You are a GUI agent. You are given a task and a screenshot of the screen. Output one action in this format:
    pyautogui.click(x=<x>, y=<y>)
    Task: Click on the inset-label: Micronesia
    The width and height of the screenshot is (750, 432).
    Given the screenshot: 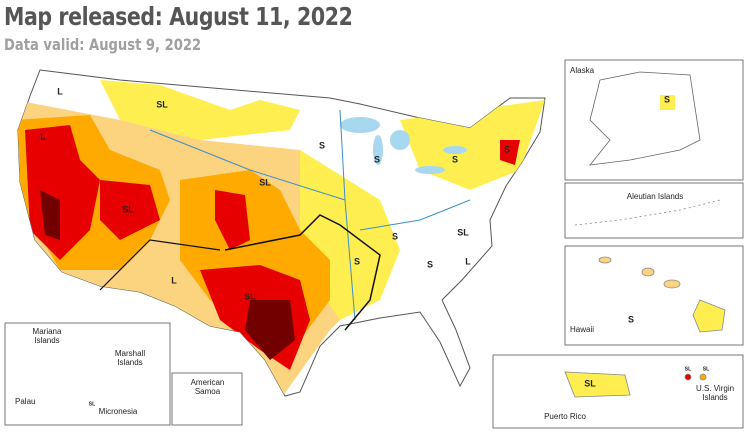 What is the action you would take?
    pyautogui.click(x=118, y=411)
    